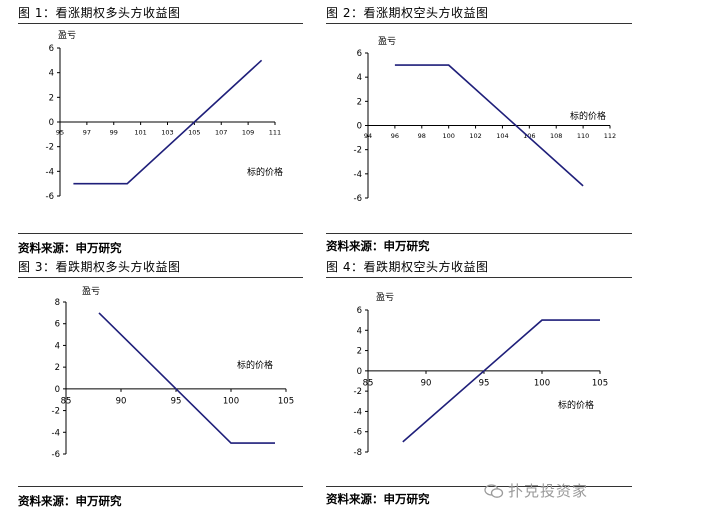 This screenshot has width=702, height=525. What do you see at coordinates (610, 136) in the screenshot?
I see `x-tick-label: 112` at bounding box center [610, 136].